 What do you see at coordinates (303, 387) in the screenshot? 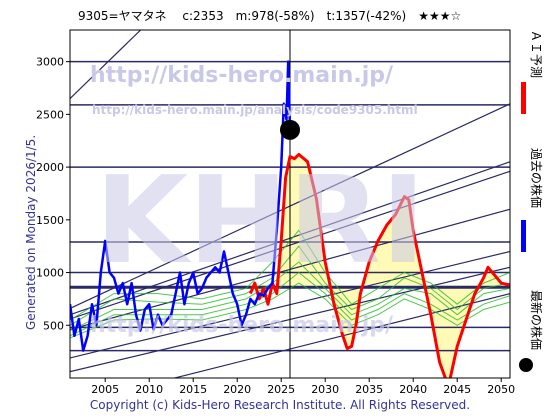
I see `x-axis: 2005 2010 2015 2020 2025 2030 2035 2040 2045 2050` at bounding box center [303, 387].